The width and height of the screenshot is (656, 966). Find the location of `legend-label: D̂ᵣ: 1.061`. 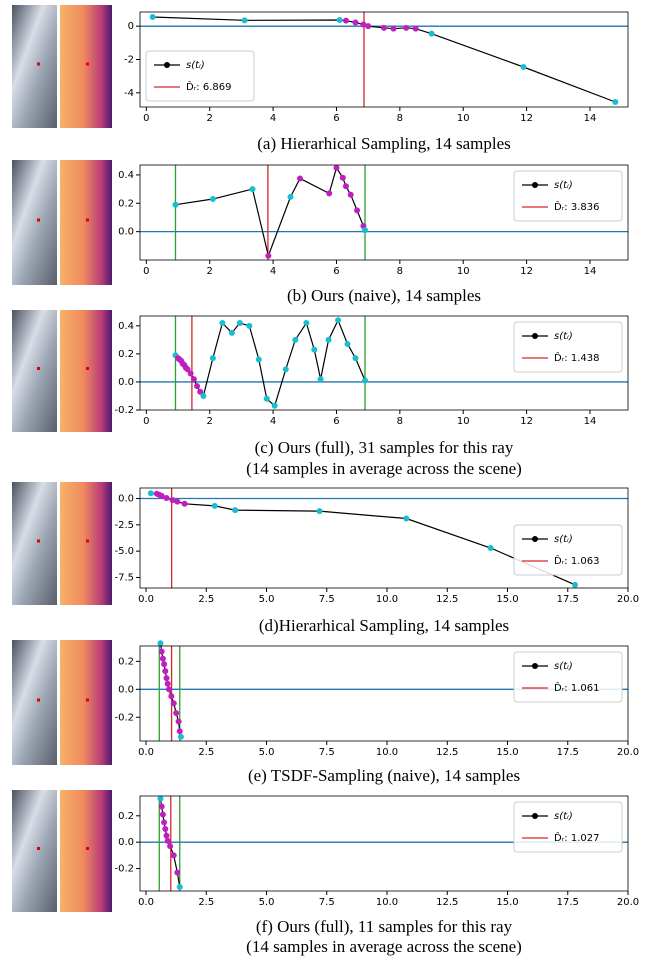

legend-label: D̂ᵣ: 1.061 is located at coordinates (576, 687).